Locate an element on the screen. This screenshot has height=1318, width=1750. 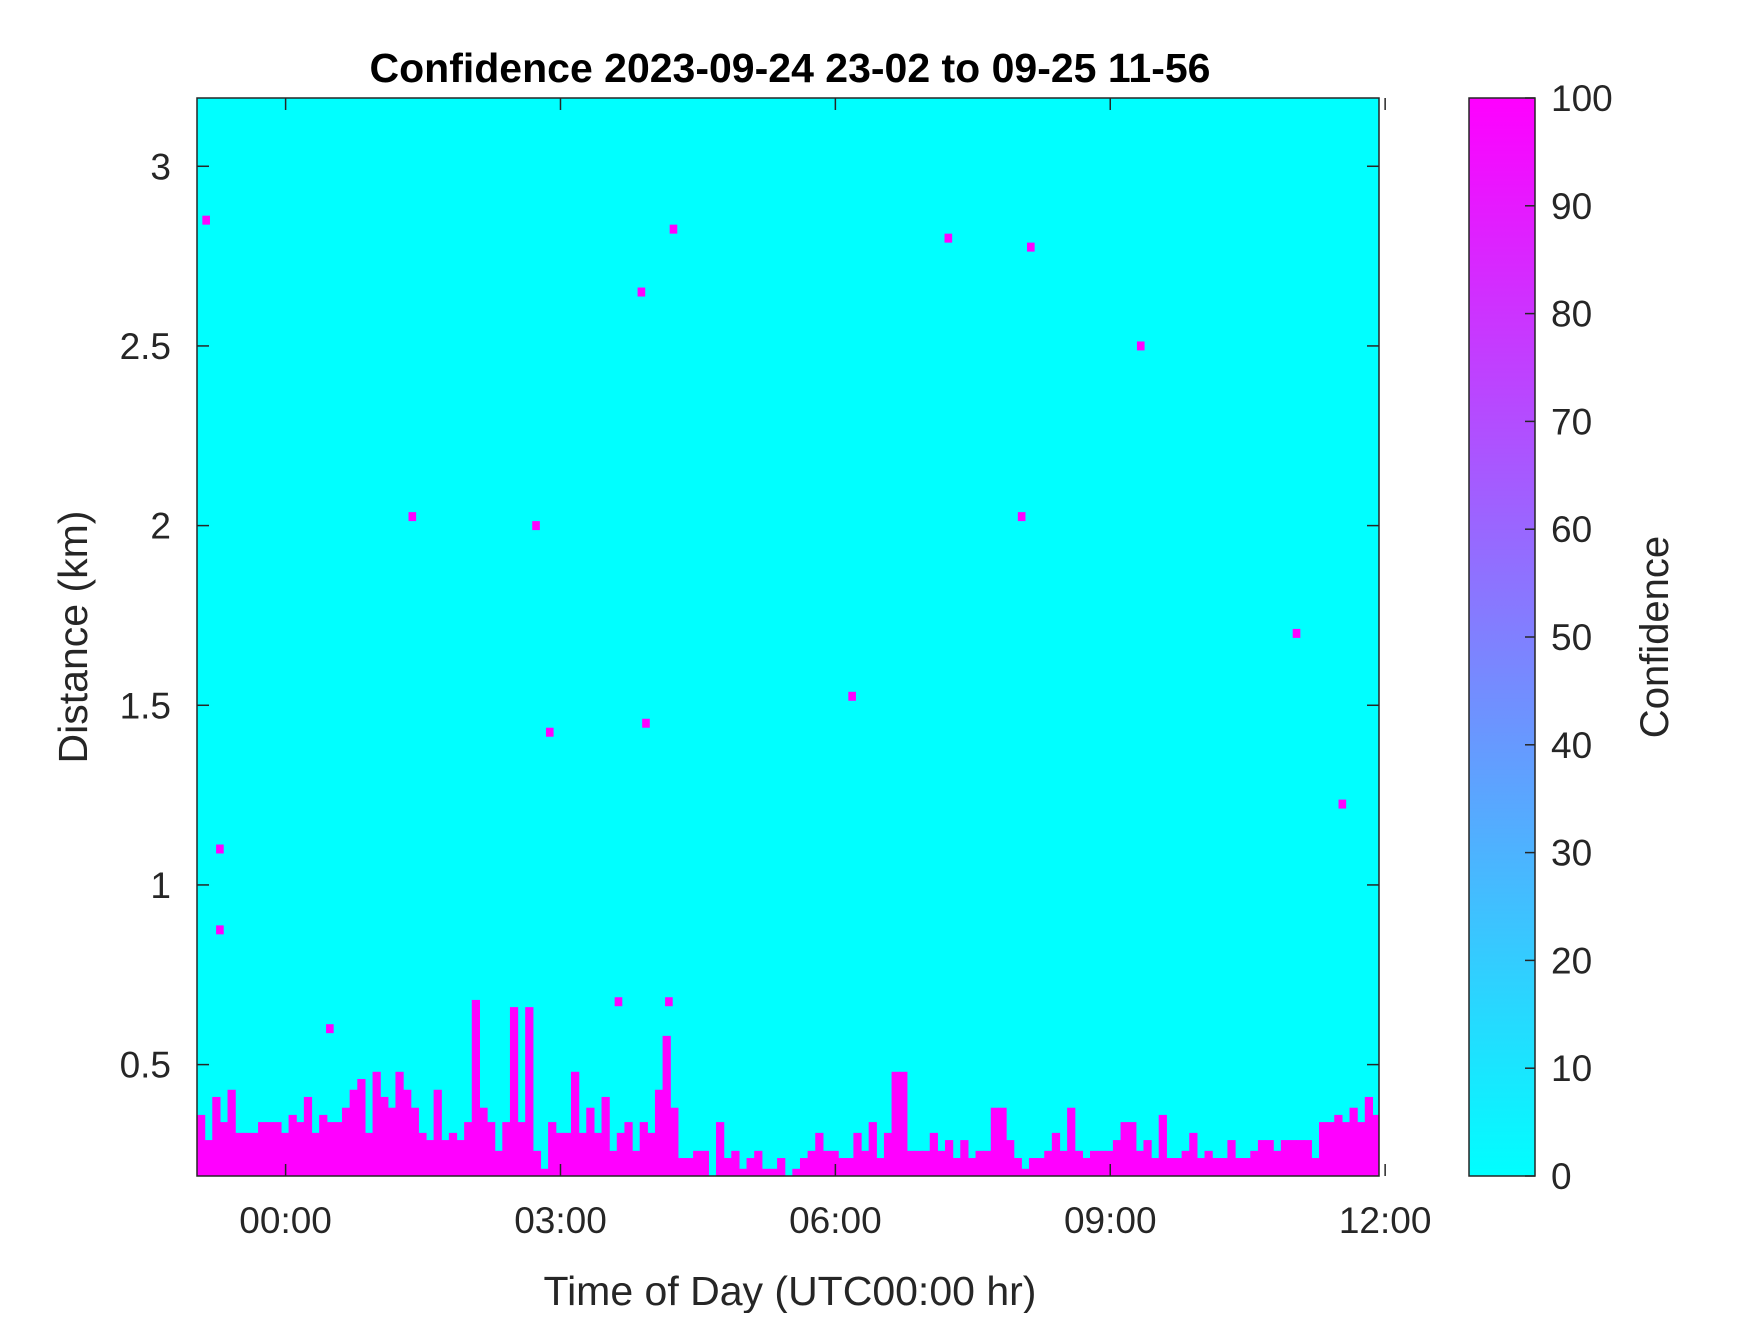
y-tick-label: 2 is located at coordinates (160, 526).